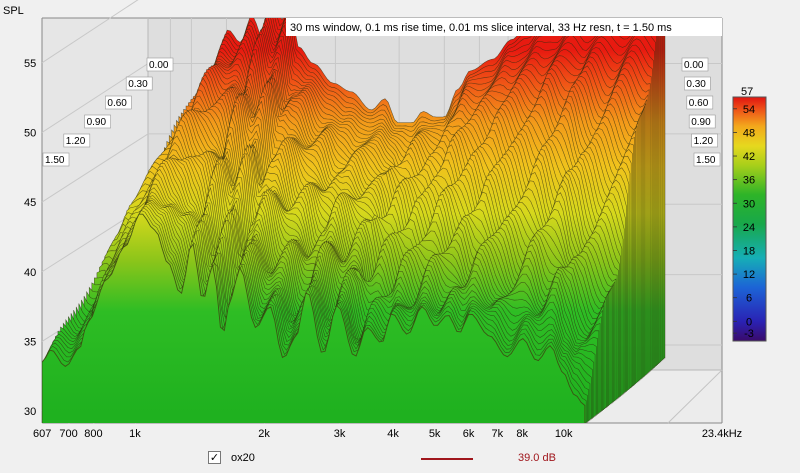  I want to click on time-label-left: 1.20, so click(76, 141).